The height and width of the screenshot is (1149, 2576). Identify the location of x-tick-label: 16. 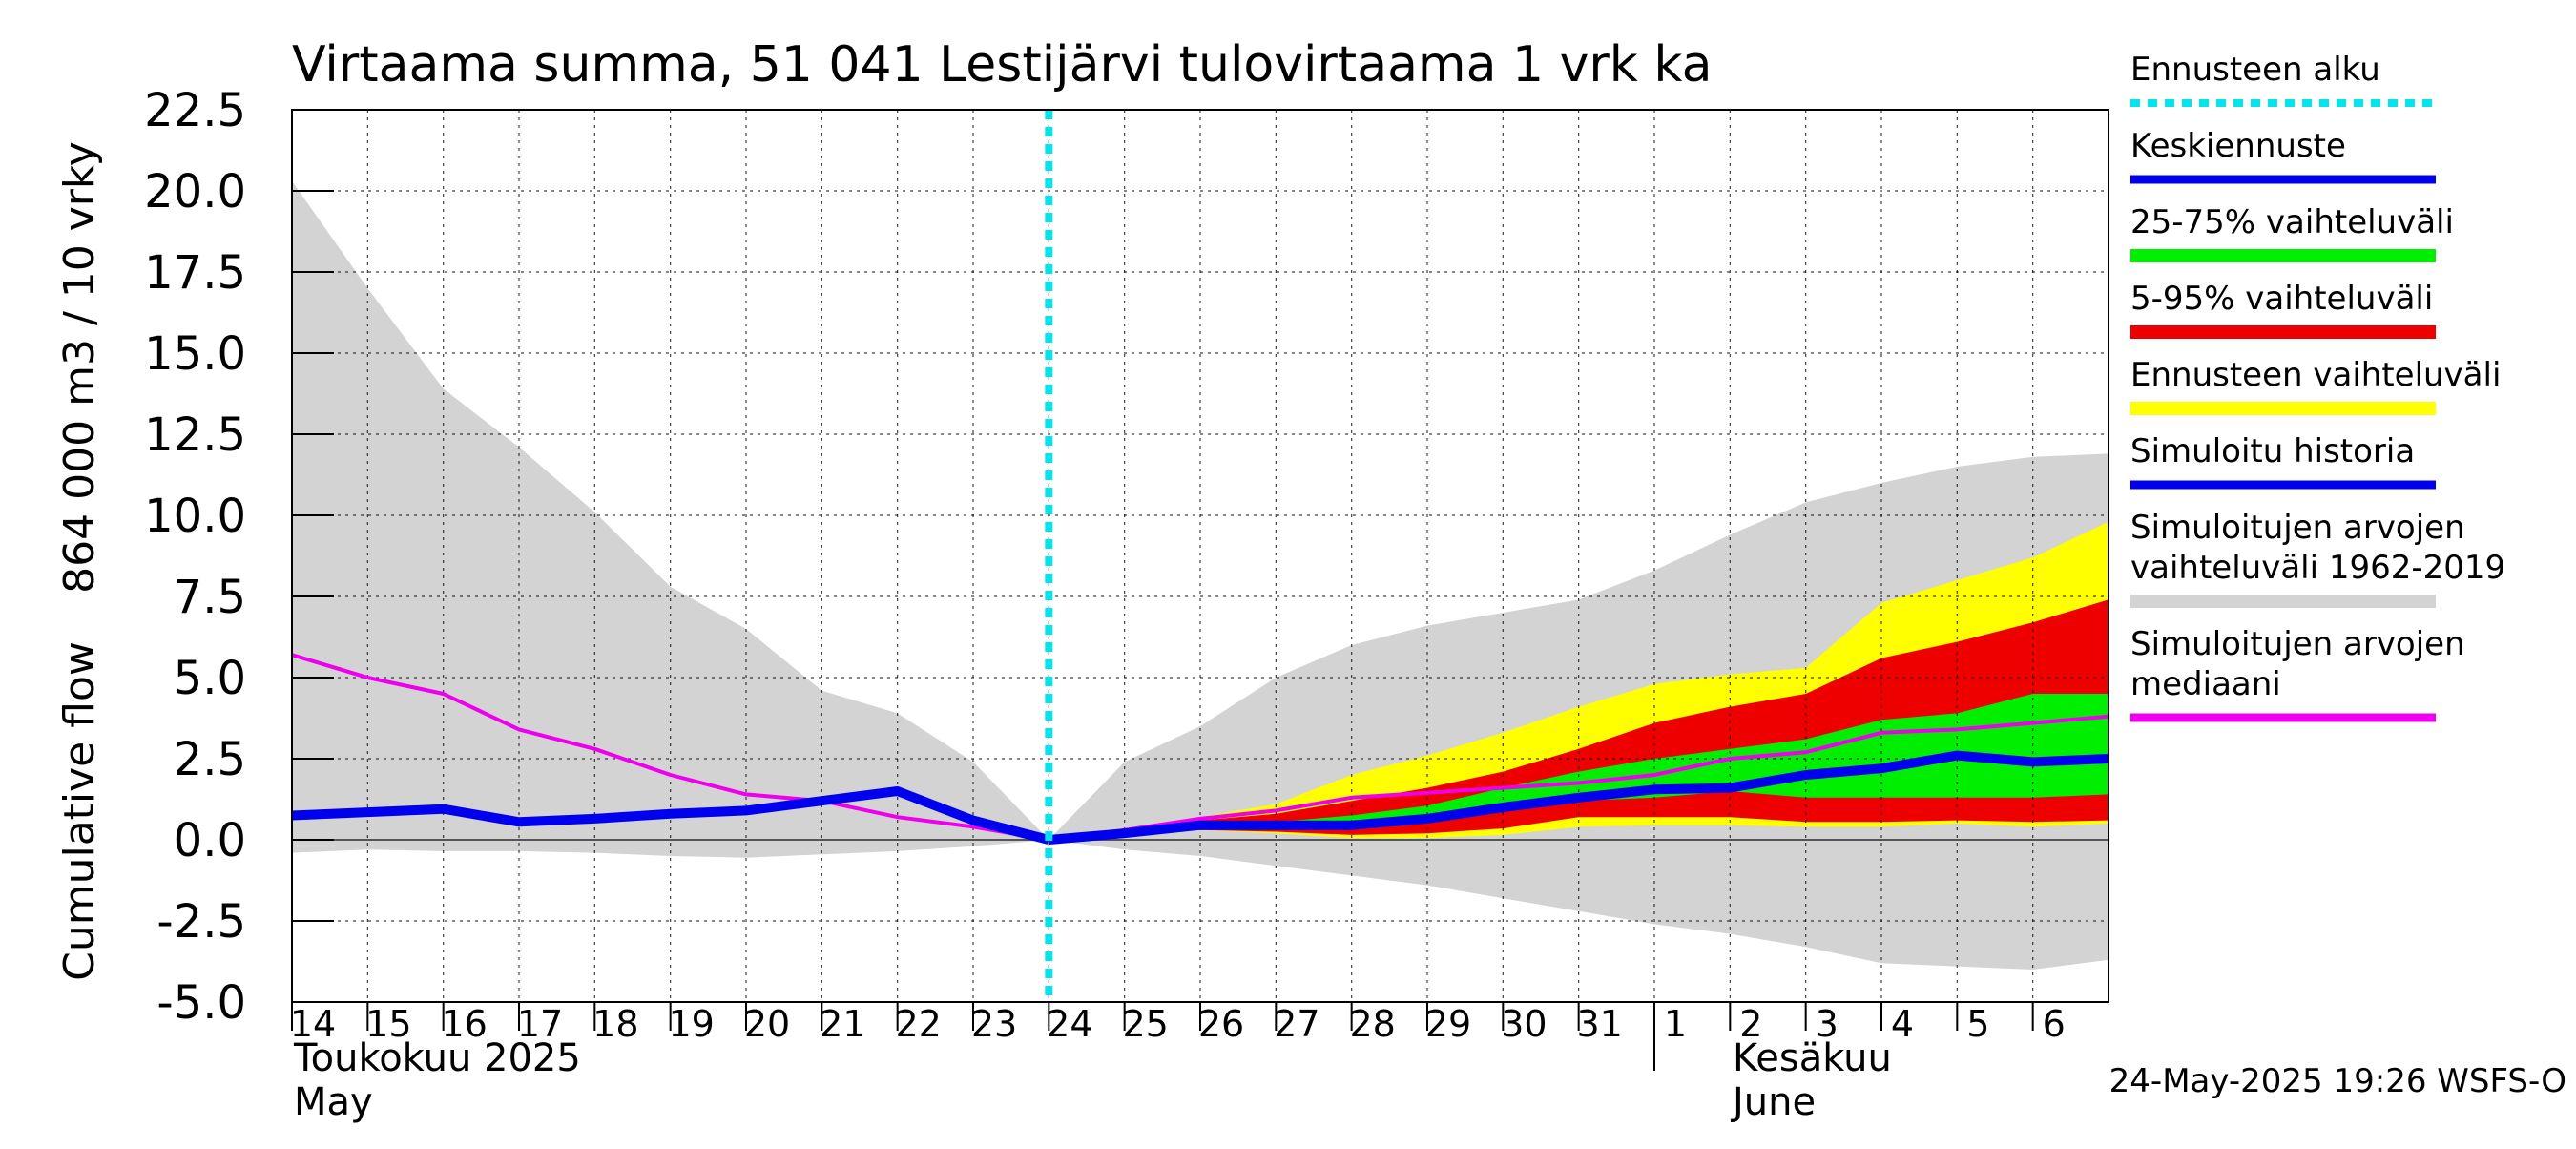
(464, 1024).